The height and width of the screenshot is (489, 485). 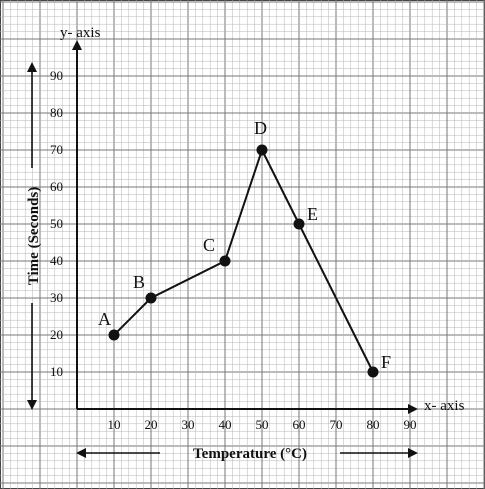 I want to click on point-label: F, so click(x=386, y=362).